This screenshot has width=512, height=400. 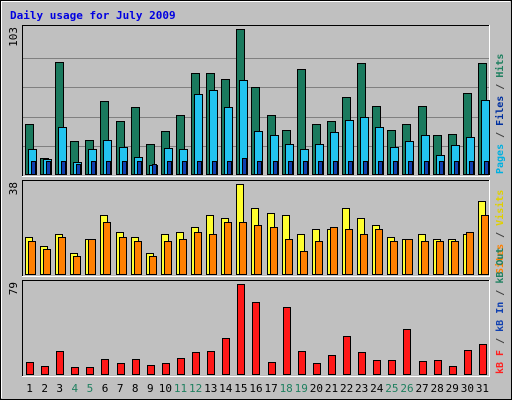 I want to click on legend-entry: Pages, so click(x=500, y=159).